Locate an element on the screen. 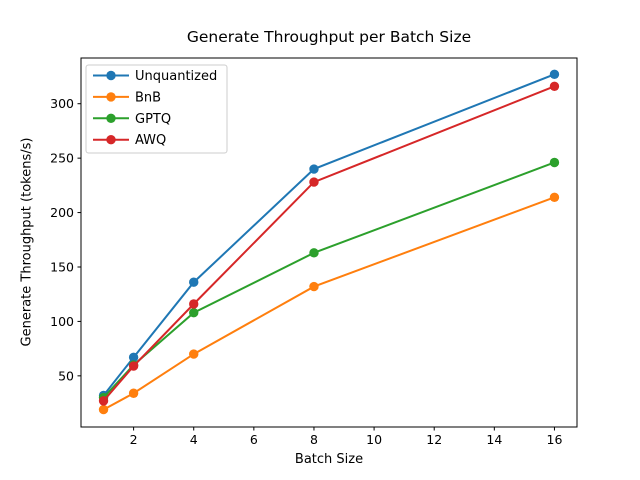 Image resolution: width=640 pixels, height=480 pixels. legend-label: AWQ is located at coordinates (150, 140).